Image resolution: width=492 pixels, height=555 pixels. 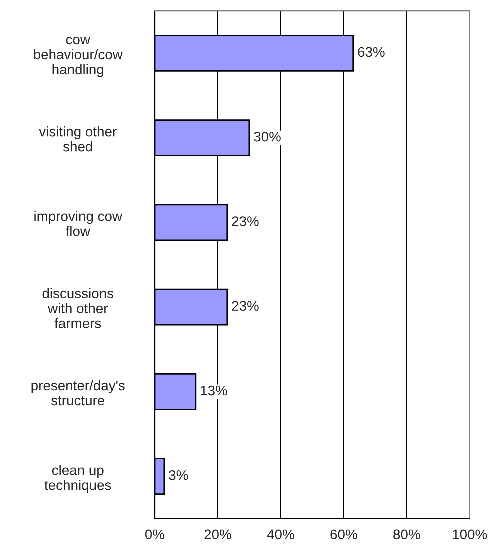 What do you see at coordinates (78, 308) in the screenshot?
I see `y-tick-label: discussions with other farmers` at bounding box center [78, 308].